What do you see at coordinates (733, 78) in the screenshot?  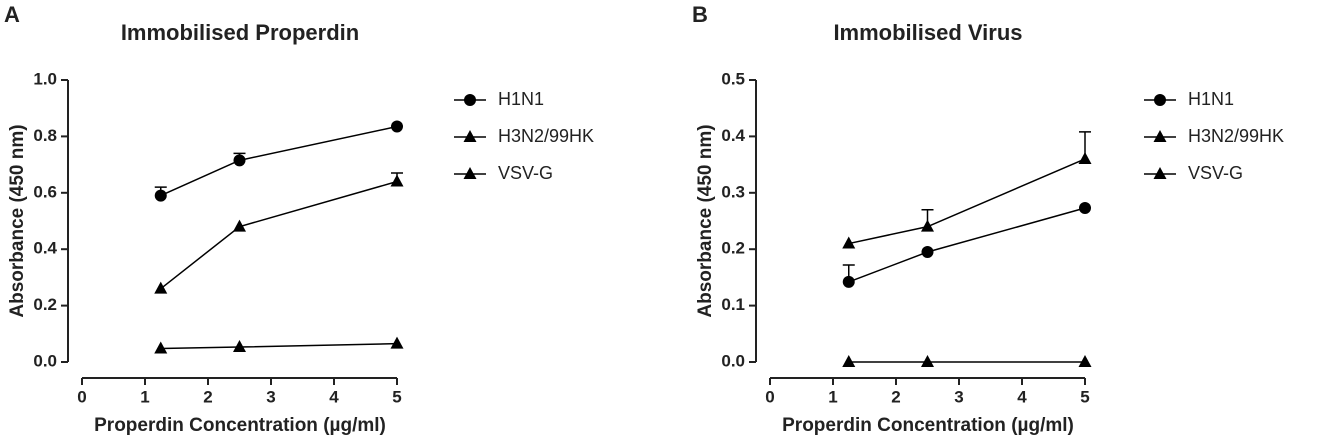 I see `y-tick-label: 0.5` at bounding box center [733, 78].